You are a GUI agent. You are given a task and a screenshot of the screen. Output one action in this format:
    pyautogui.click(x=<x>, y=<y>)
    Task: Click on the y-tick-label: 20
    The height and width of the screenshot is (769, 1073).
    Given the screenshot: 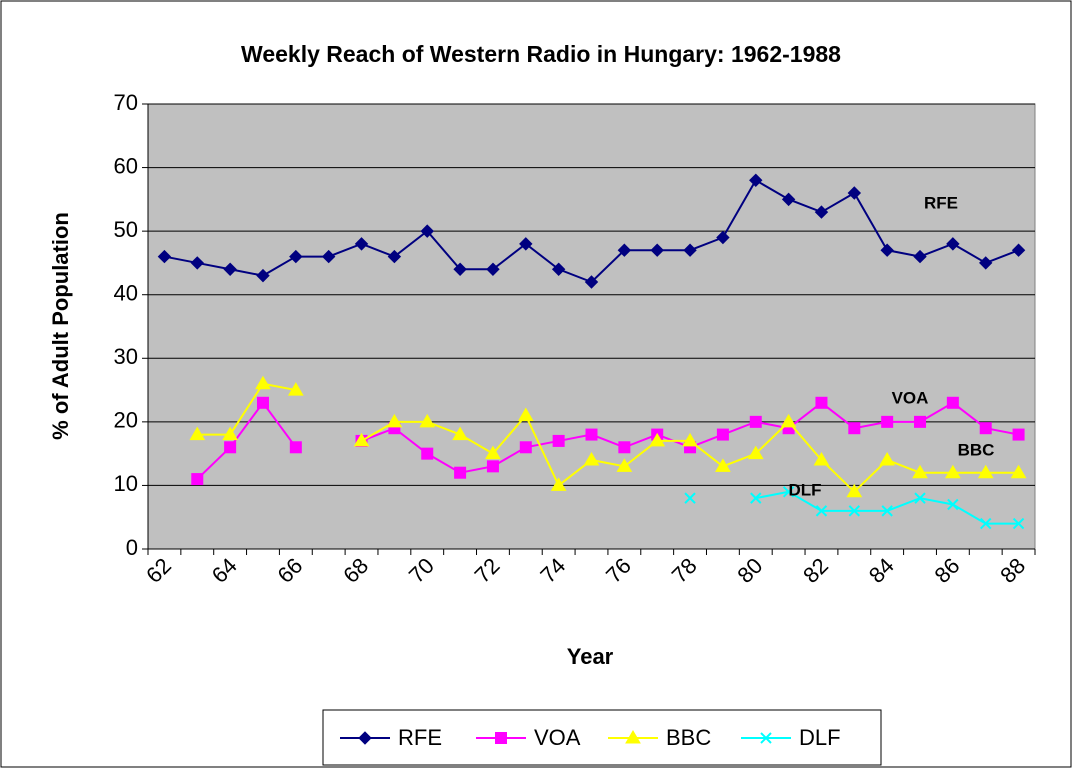 What is the action you would take?
    pyautogui.click(x=126, y=420)
    